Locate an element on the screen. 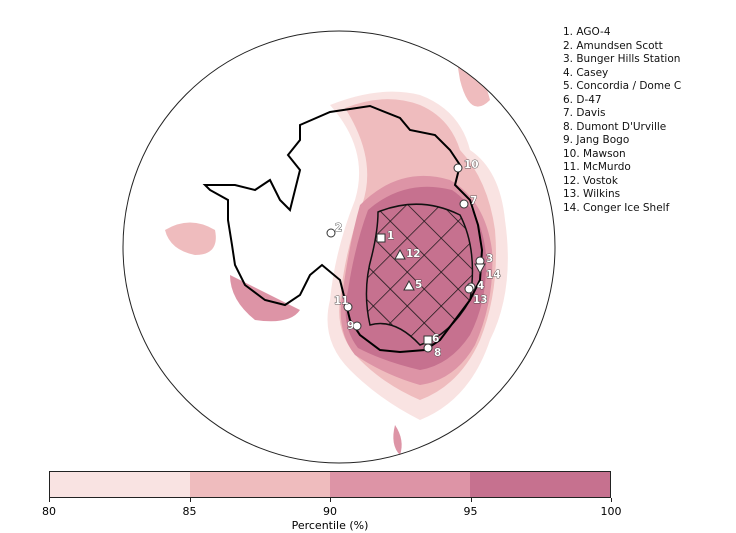  legend-item: 6. D-47 is located at coordinates (582, 99).